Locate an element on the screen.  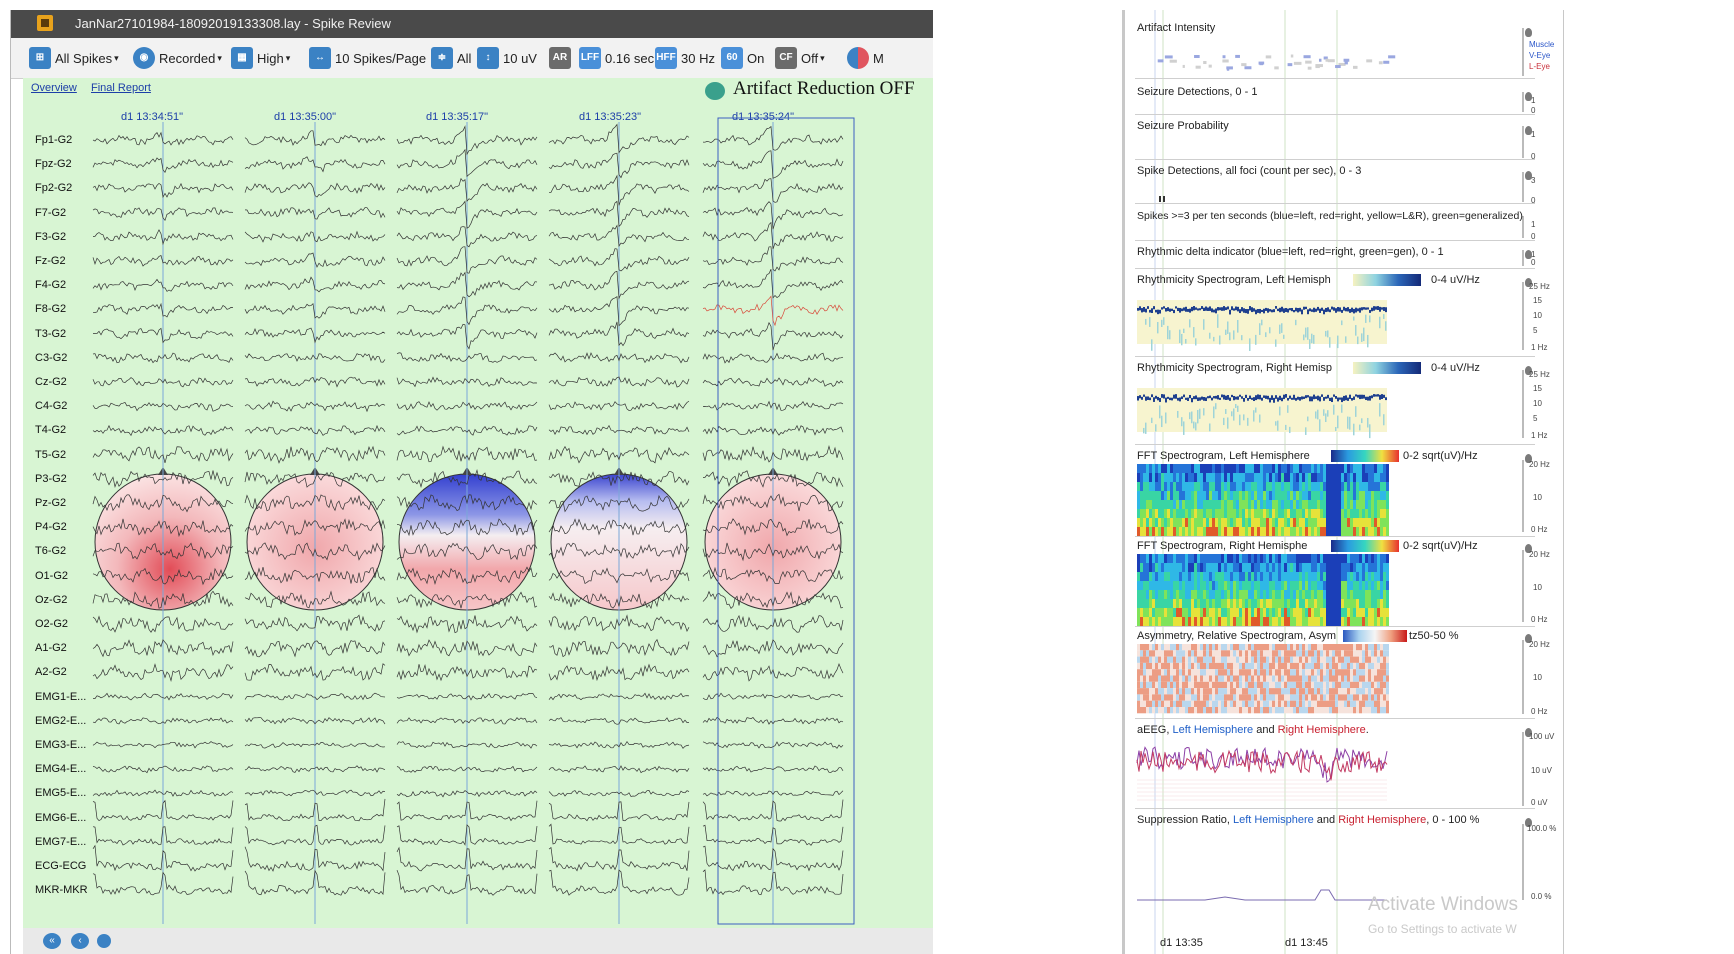
first-page-icon: « is located at coordinates (52, 941).